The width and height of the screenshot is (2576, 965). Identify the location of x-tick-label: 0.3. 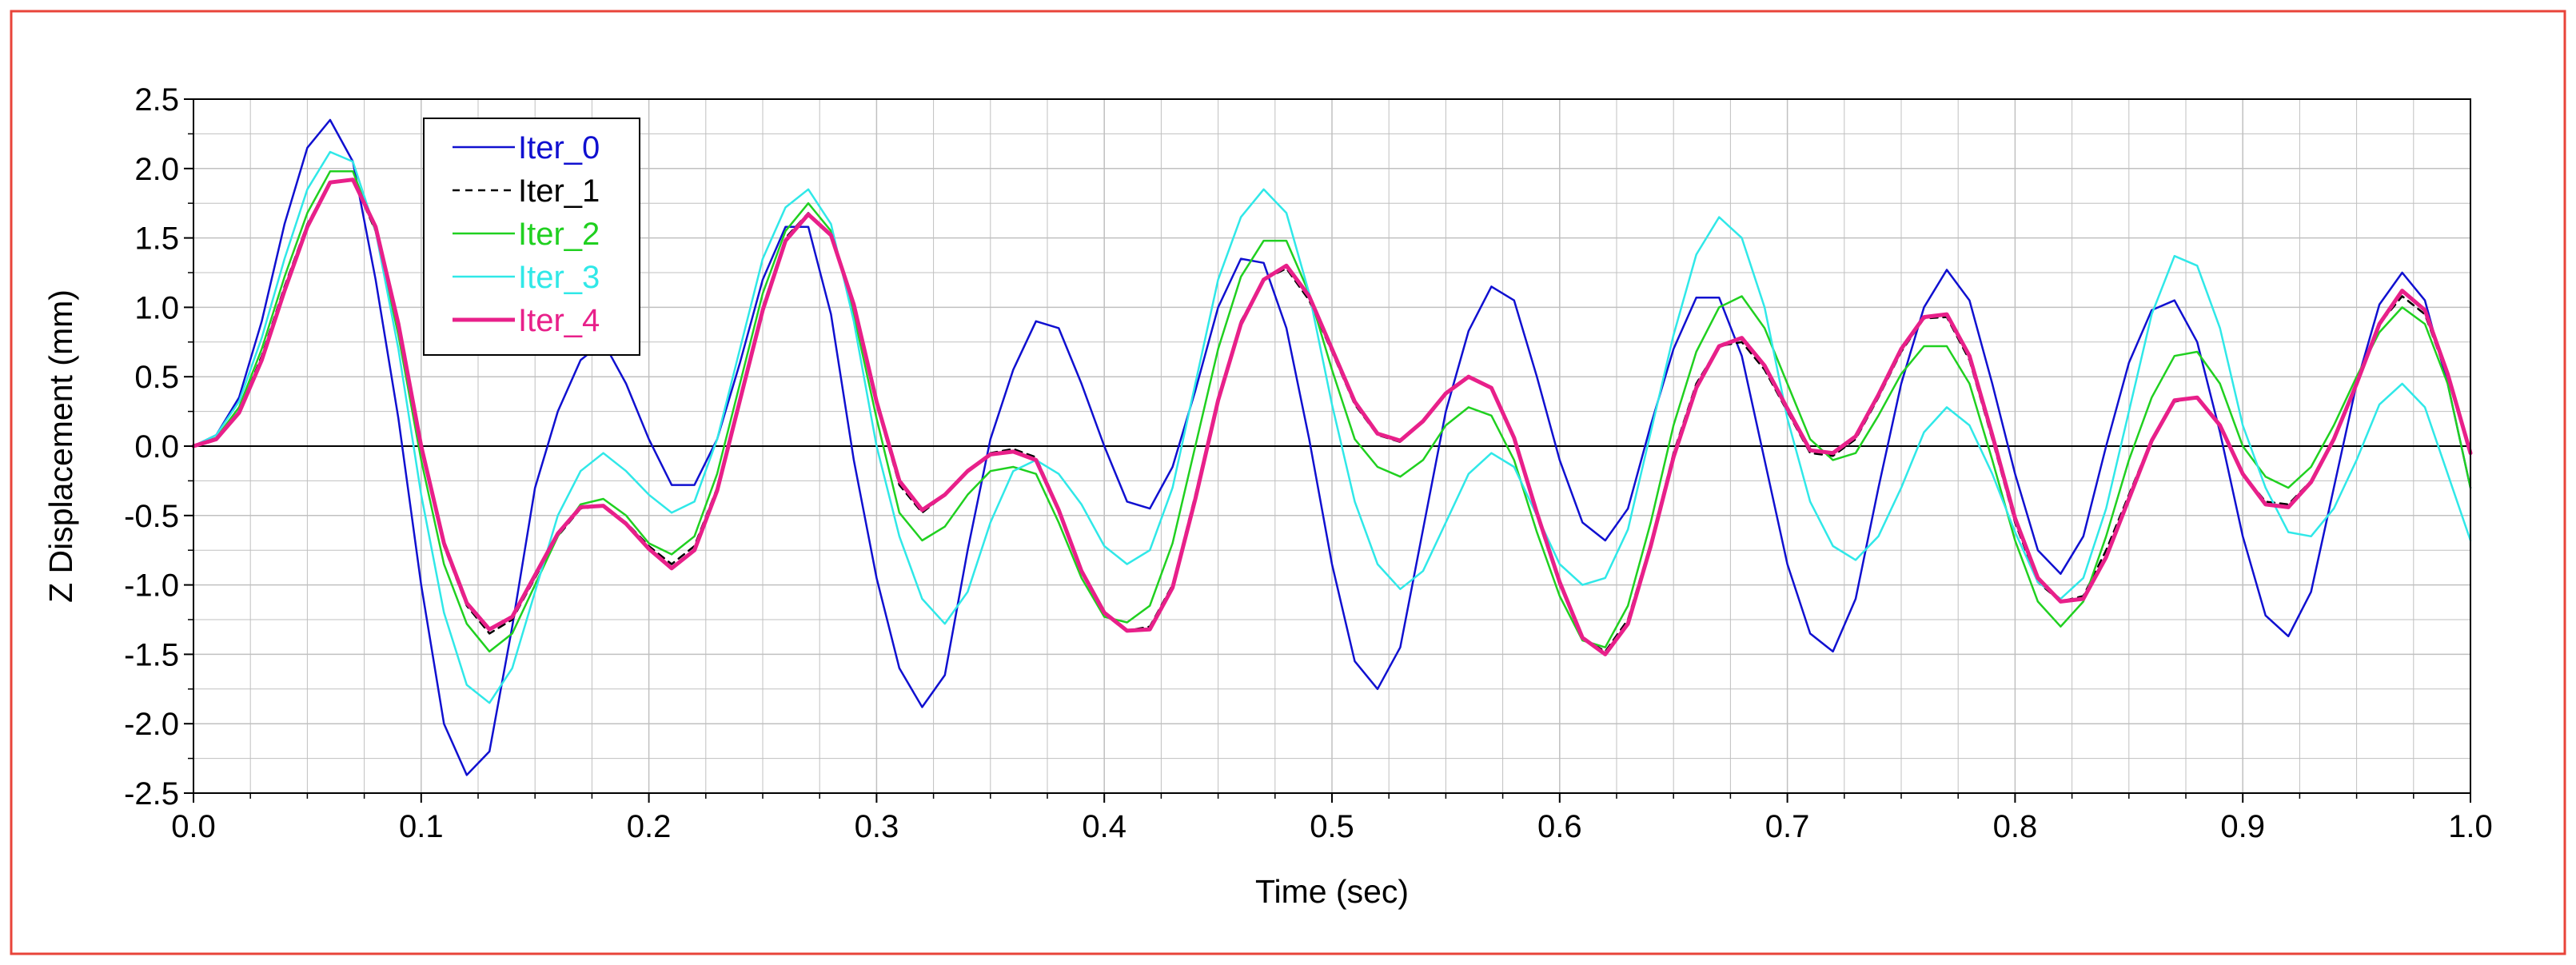
(877, 826).